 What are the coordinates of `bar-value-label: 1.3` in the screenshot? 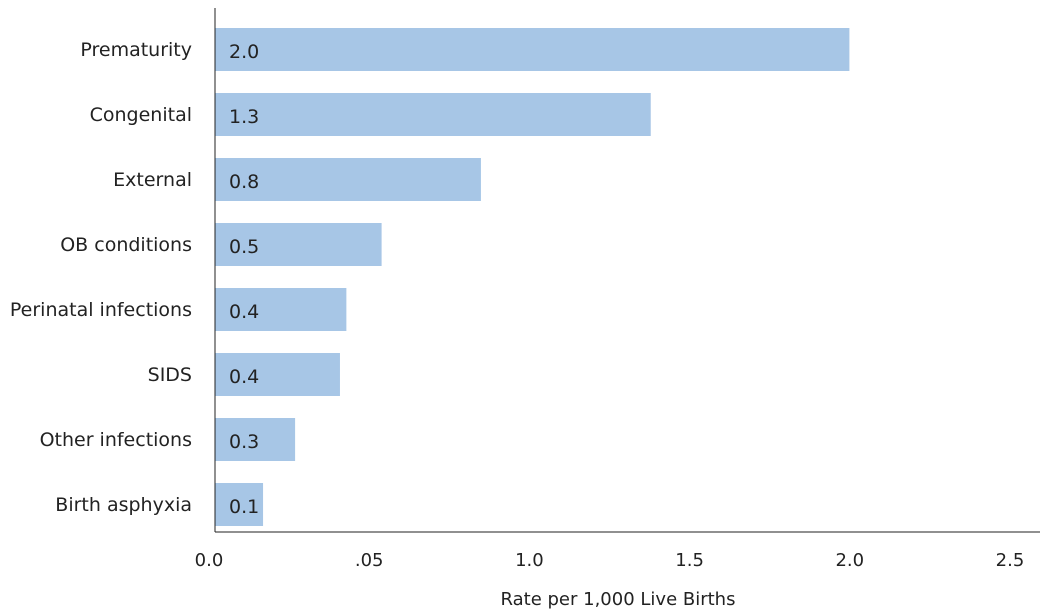 It's located at (244, 117).